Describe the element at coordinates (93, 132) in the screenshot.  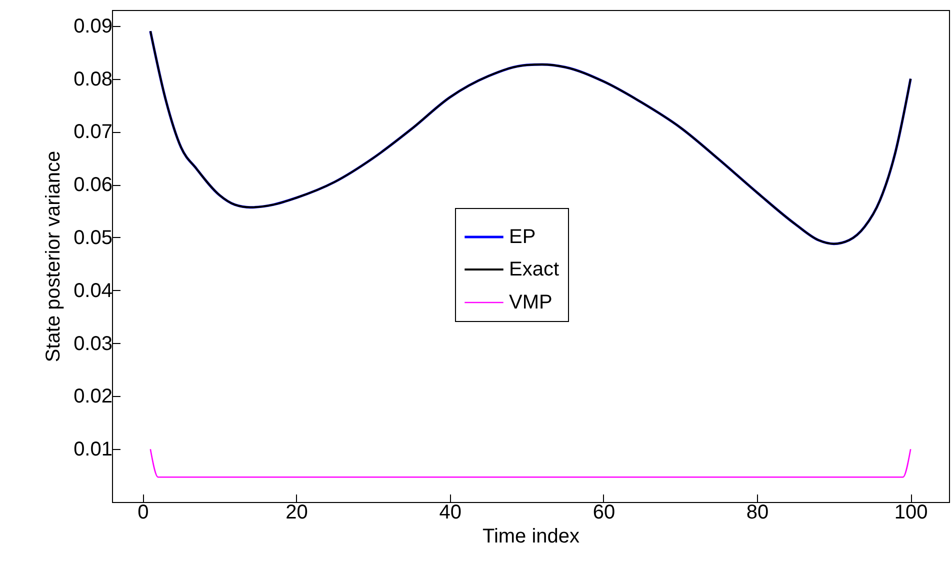
I see `y-tick-label: 0.07` at that location.